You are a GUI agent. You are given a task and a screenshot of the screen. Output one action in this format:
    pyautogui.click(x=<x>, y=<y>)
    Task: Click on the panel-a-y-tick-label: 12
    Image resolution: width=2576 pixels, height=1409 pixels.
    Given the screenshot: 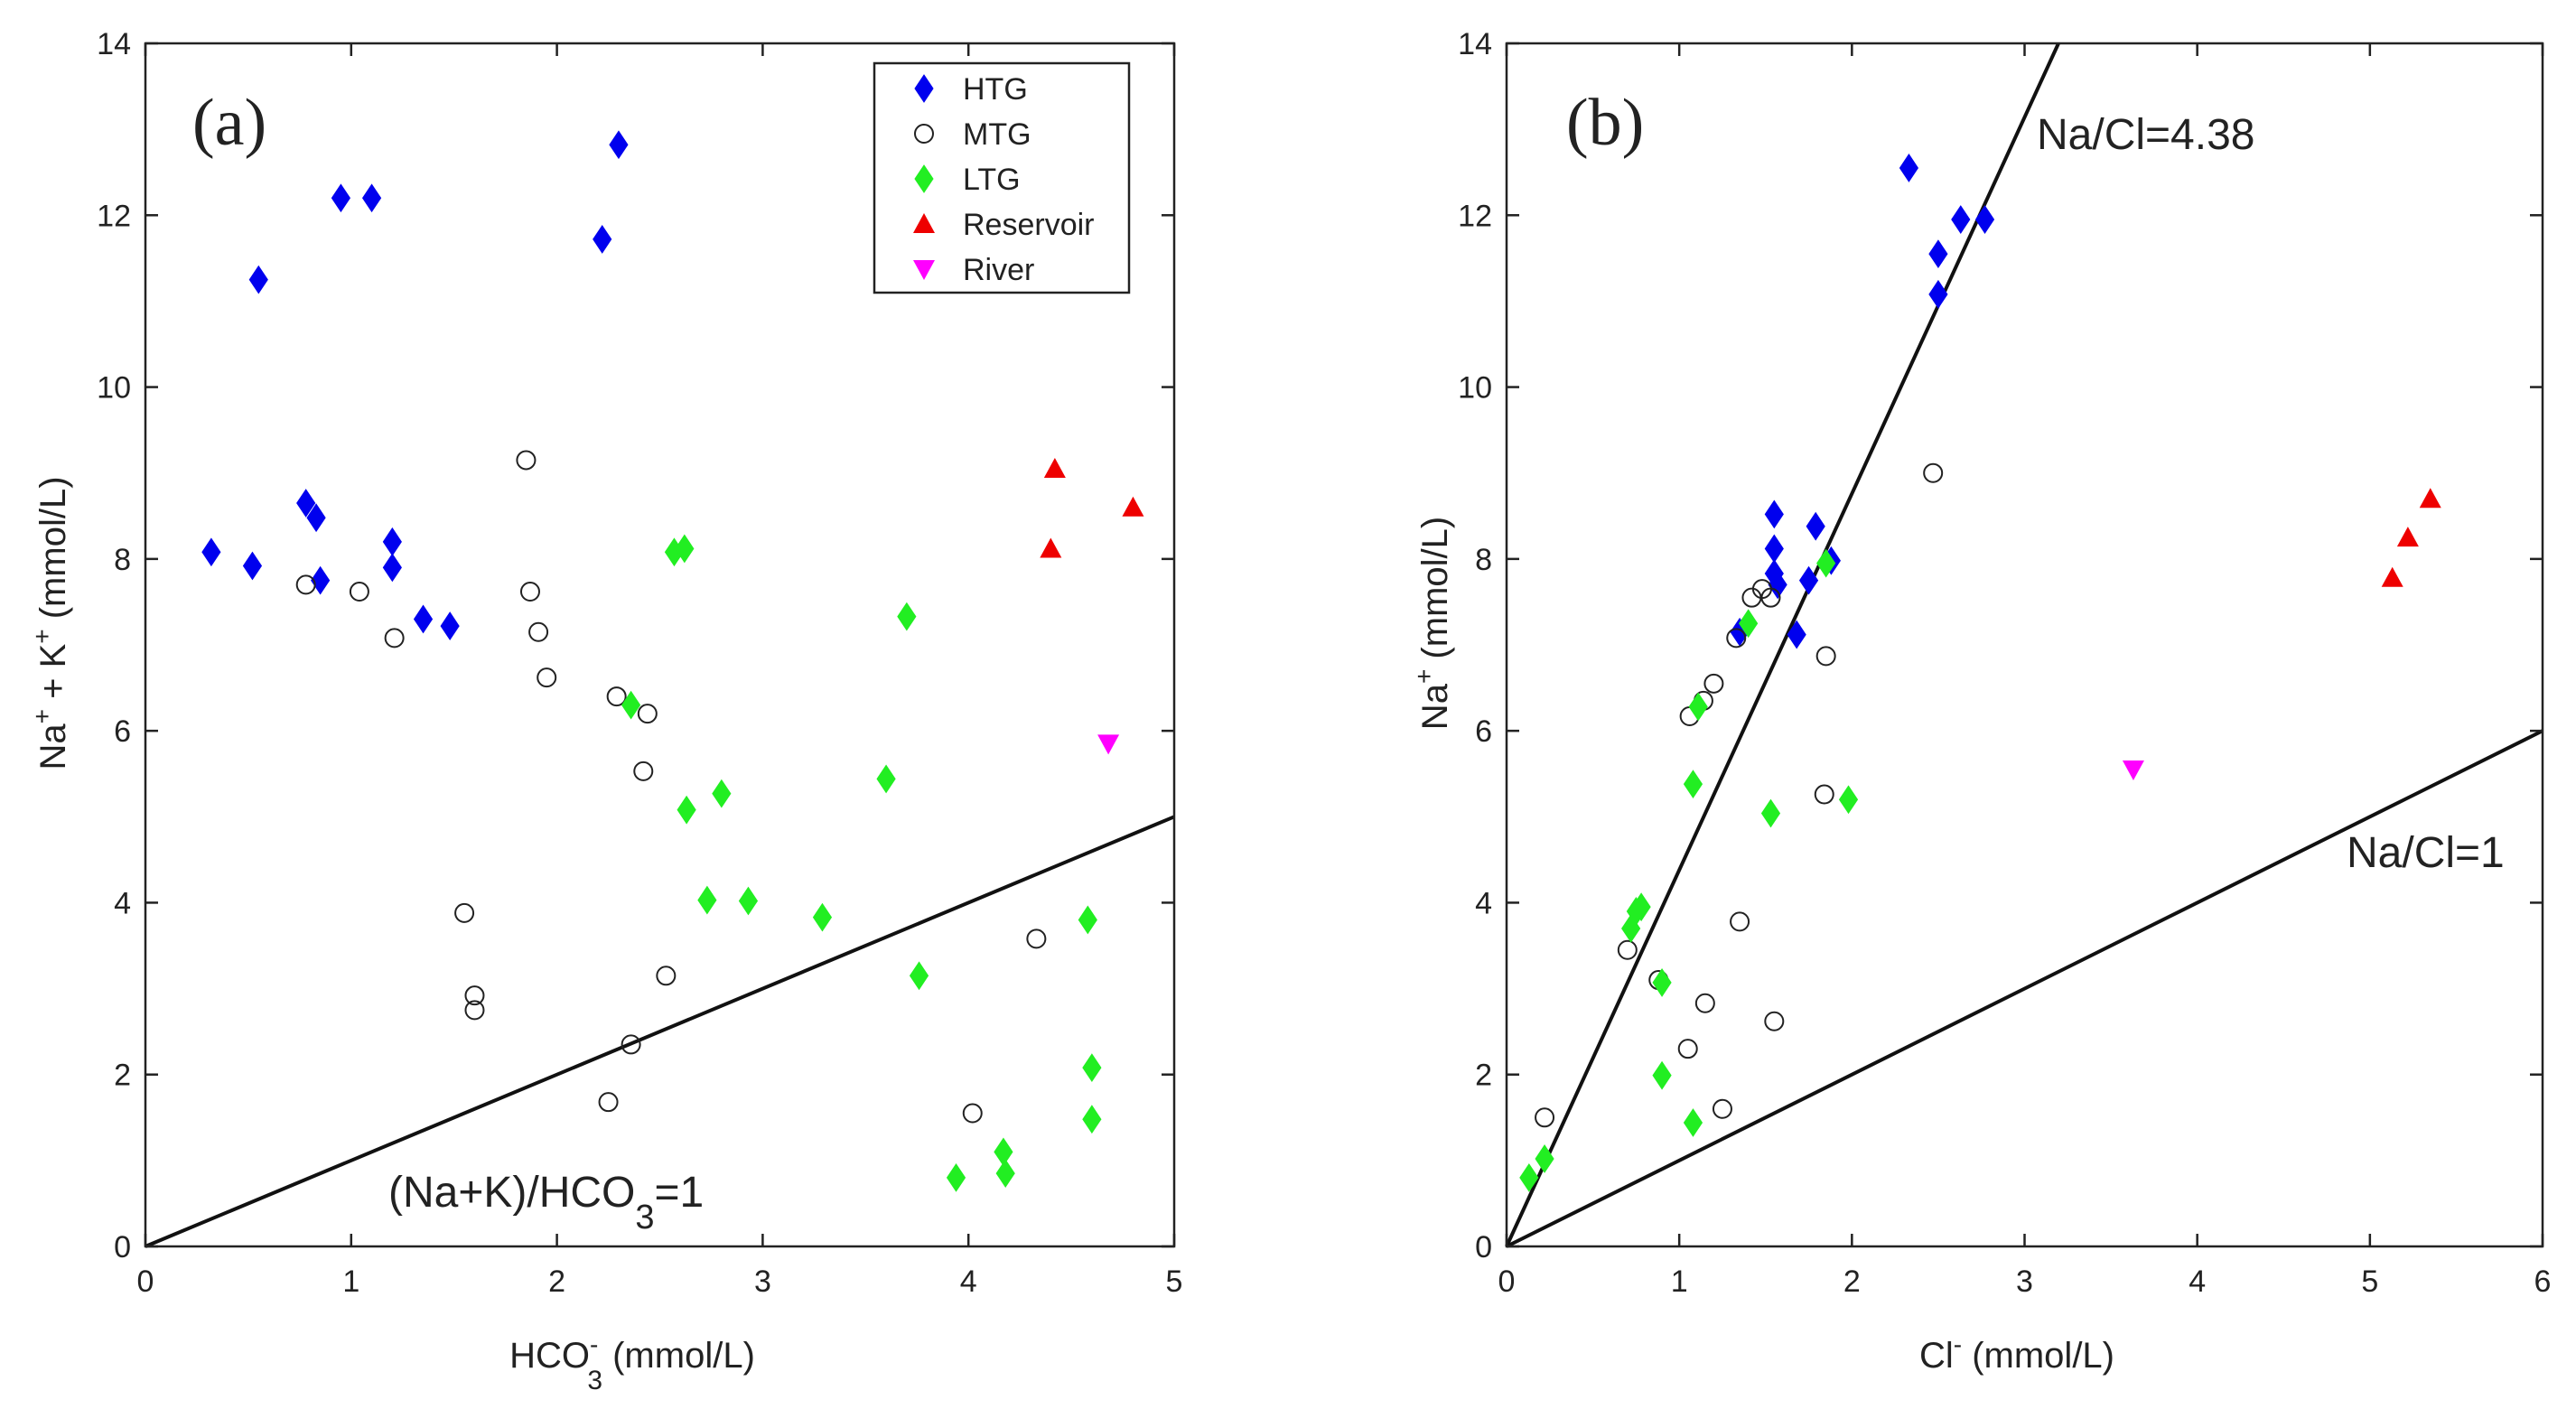 What is the action you would take?
    pyautogui.click(x=114, y=216)
    